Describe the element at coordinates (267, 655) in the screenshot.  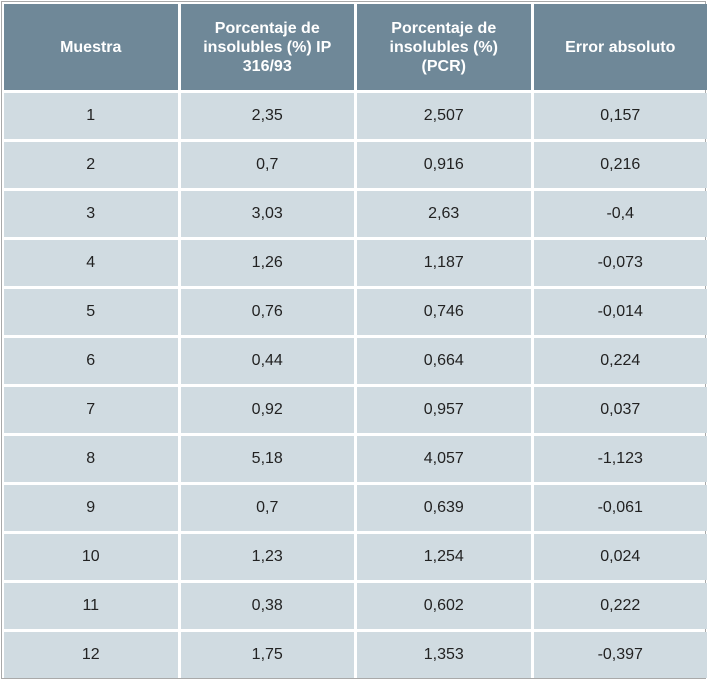
I see `table-cell: 1,75` at that location.